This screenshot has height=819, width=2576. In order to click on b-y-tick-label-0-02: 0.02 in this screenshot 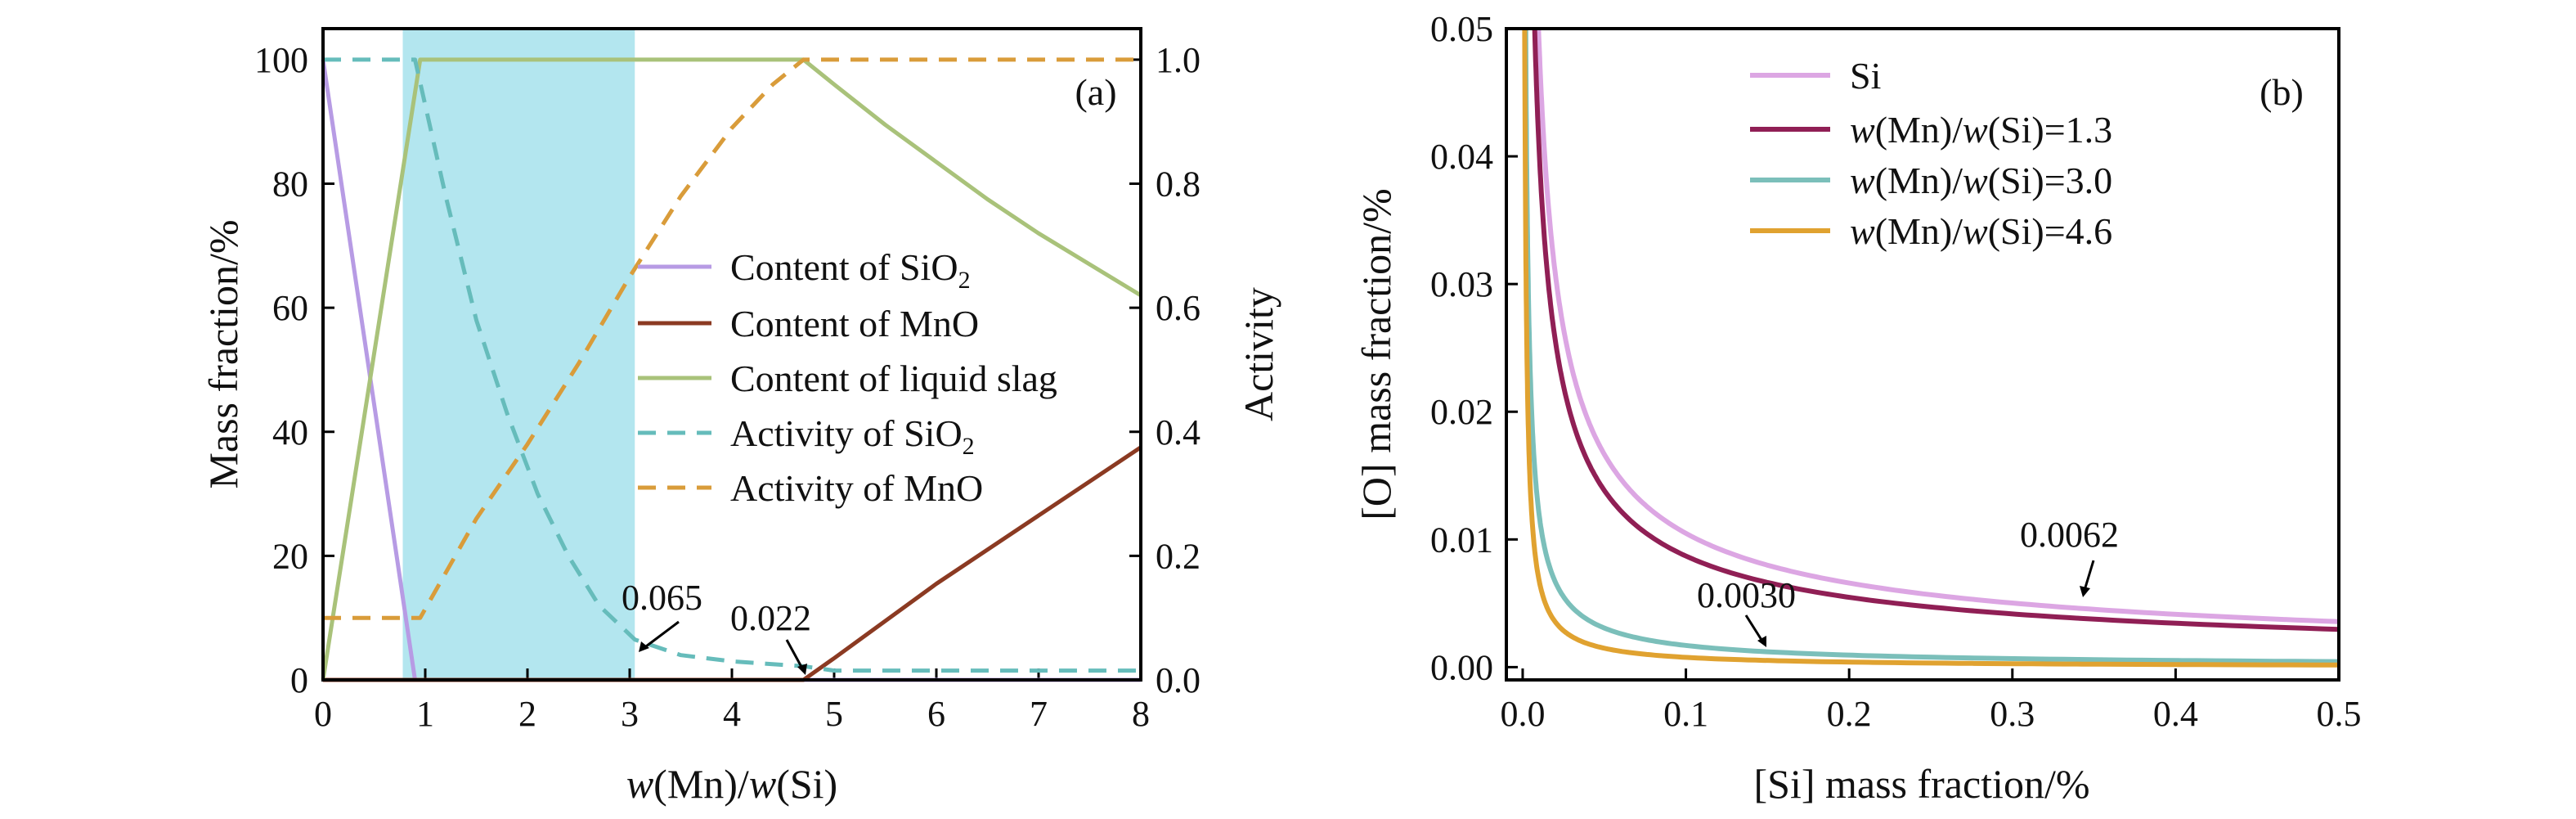, I will do `click(1461, 412)`.